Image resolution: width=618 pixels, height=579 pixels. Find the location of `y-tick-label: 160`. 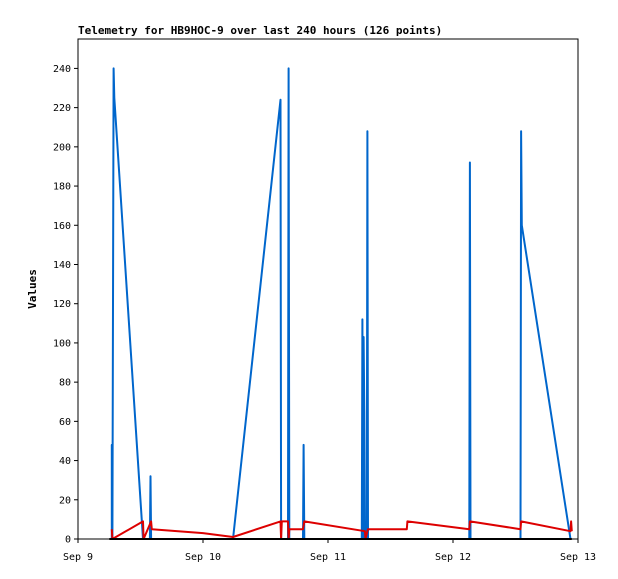

y-tick-label: 160 is located at coordinates (62, 226).